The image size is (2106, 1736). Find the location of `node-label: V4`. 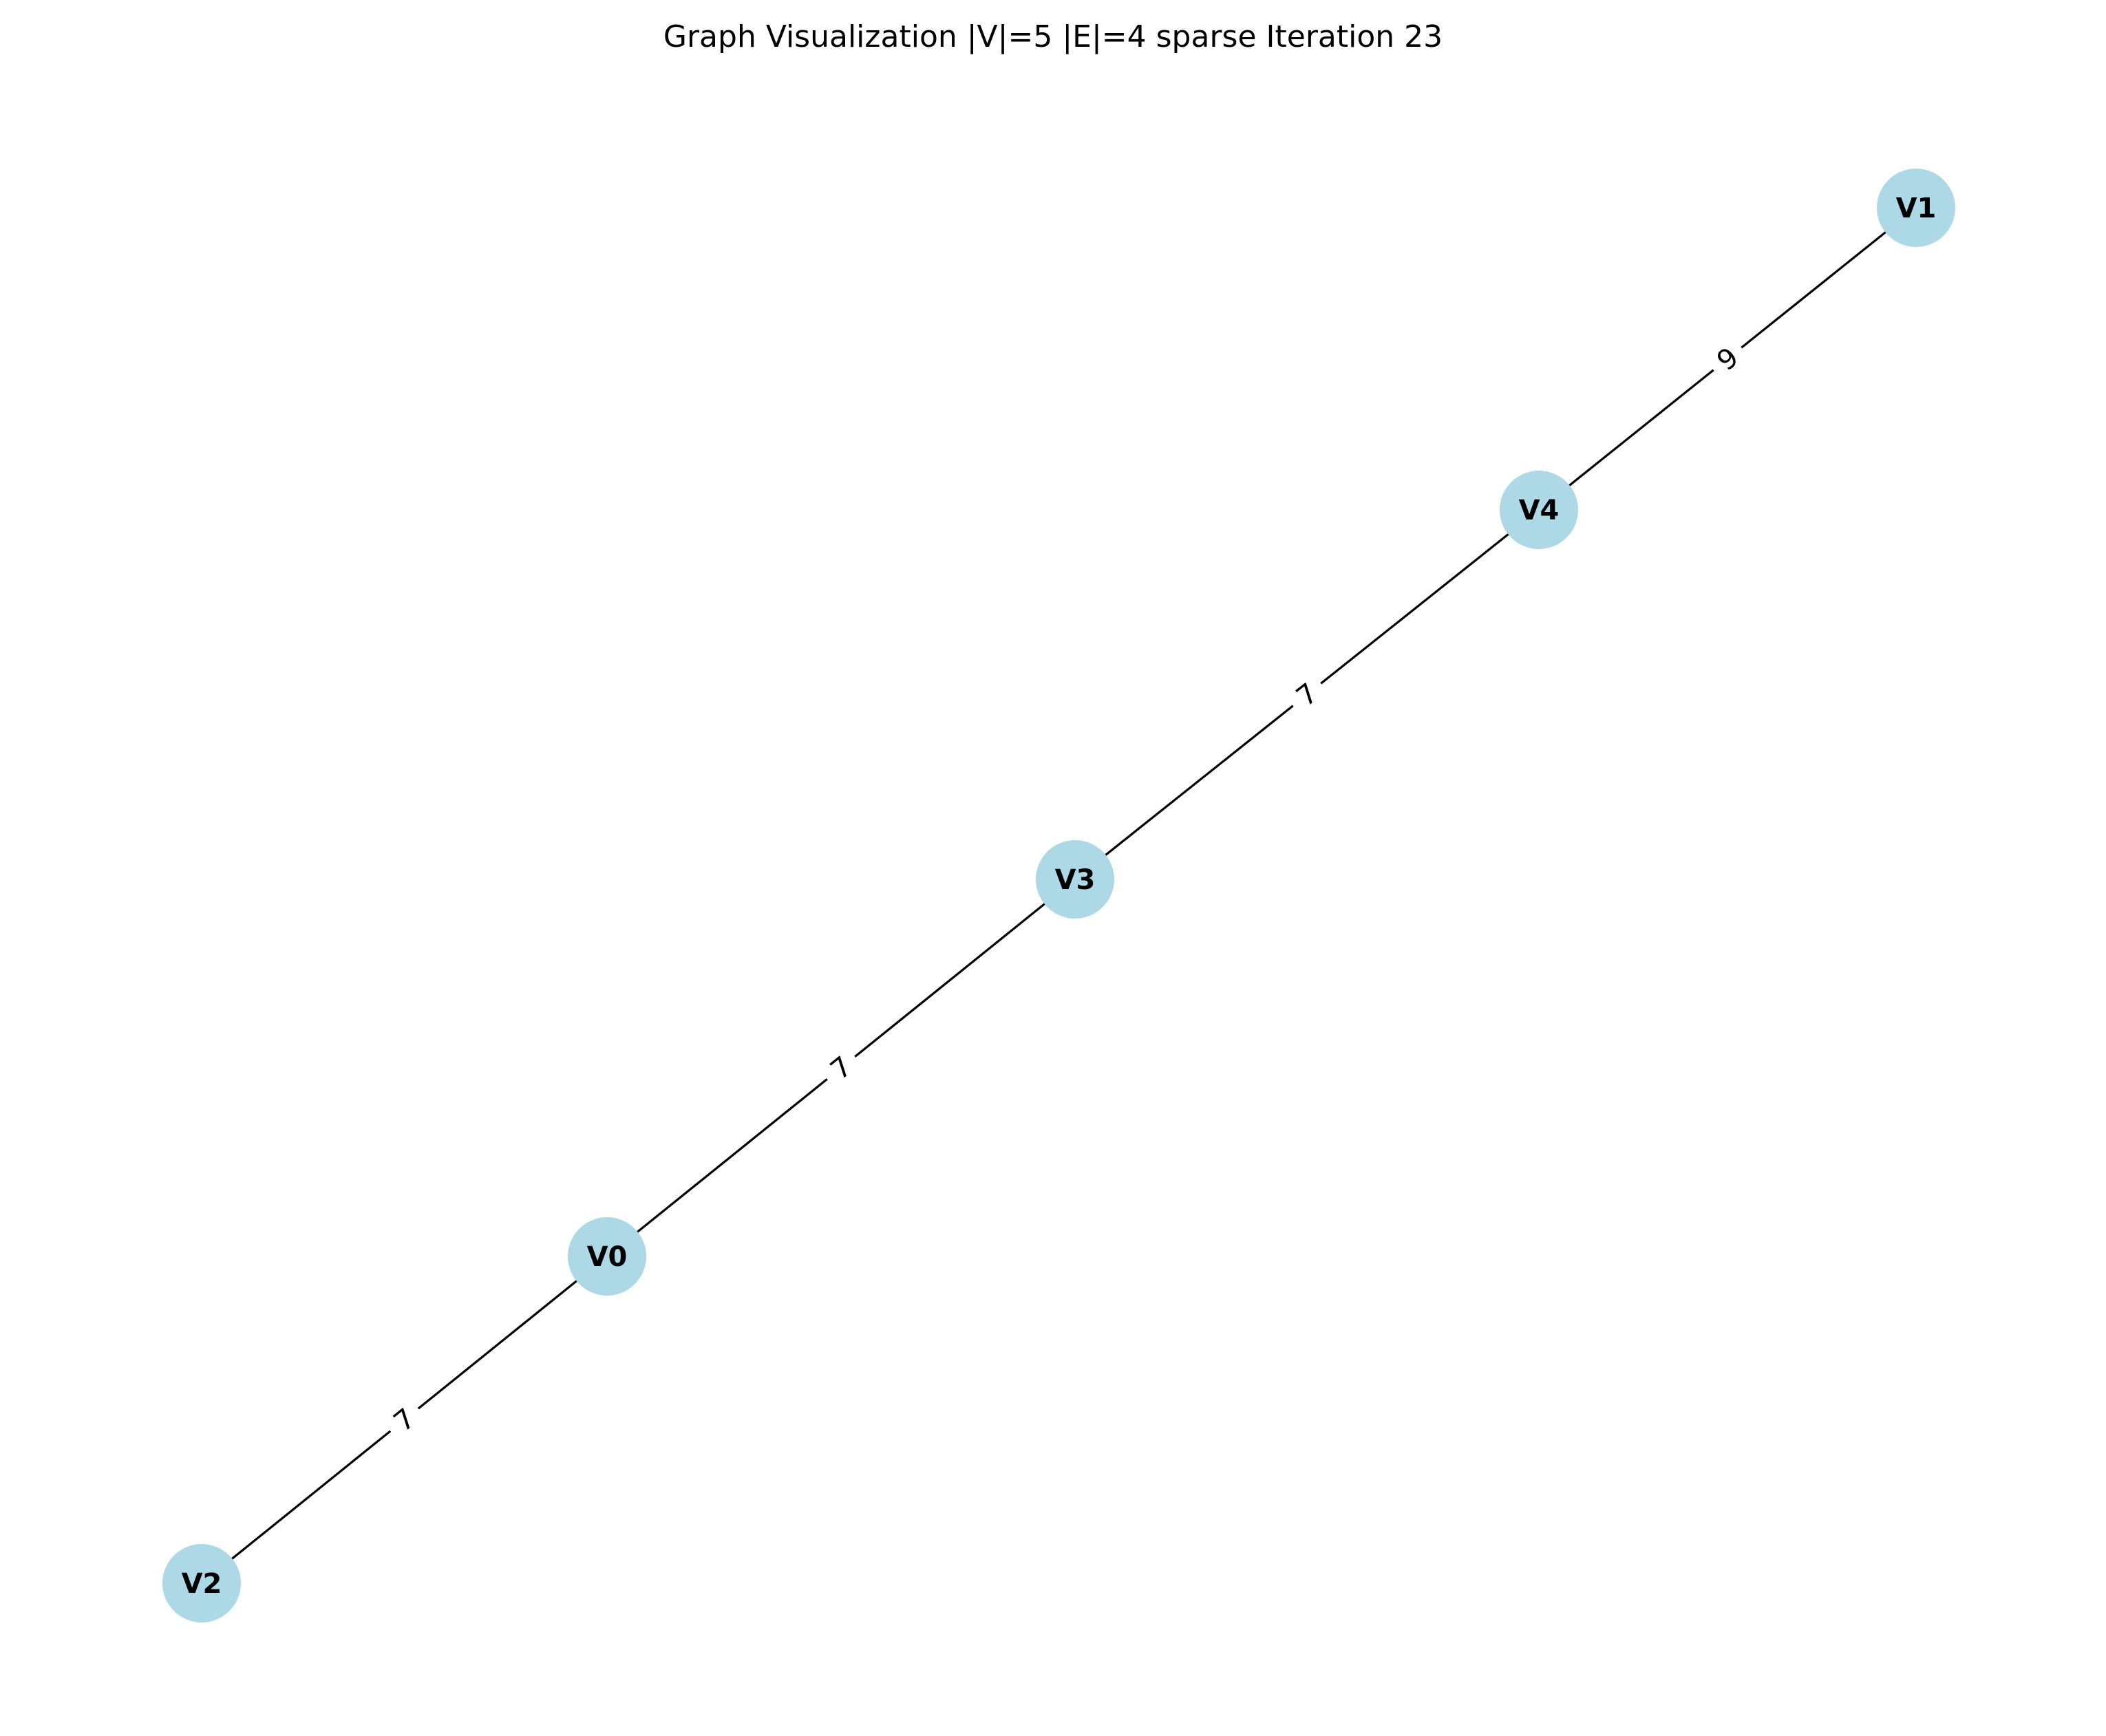

node-label: V4 is located at coordinates (1539, 510).